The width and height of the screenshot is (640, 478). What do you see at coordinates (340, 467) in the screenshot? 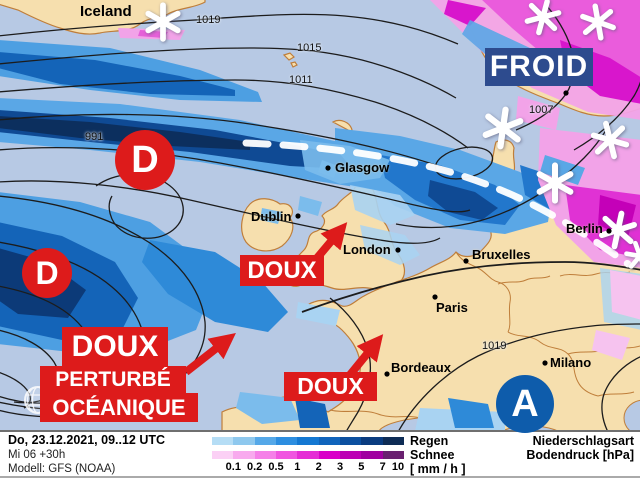
I see `legend-tick: 3` at bounding box center [340, 467].